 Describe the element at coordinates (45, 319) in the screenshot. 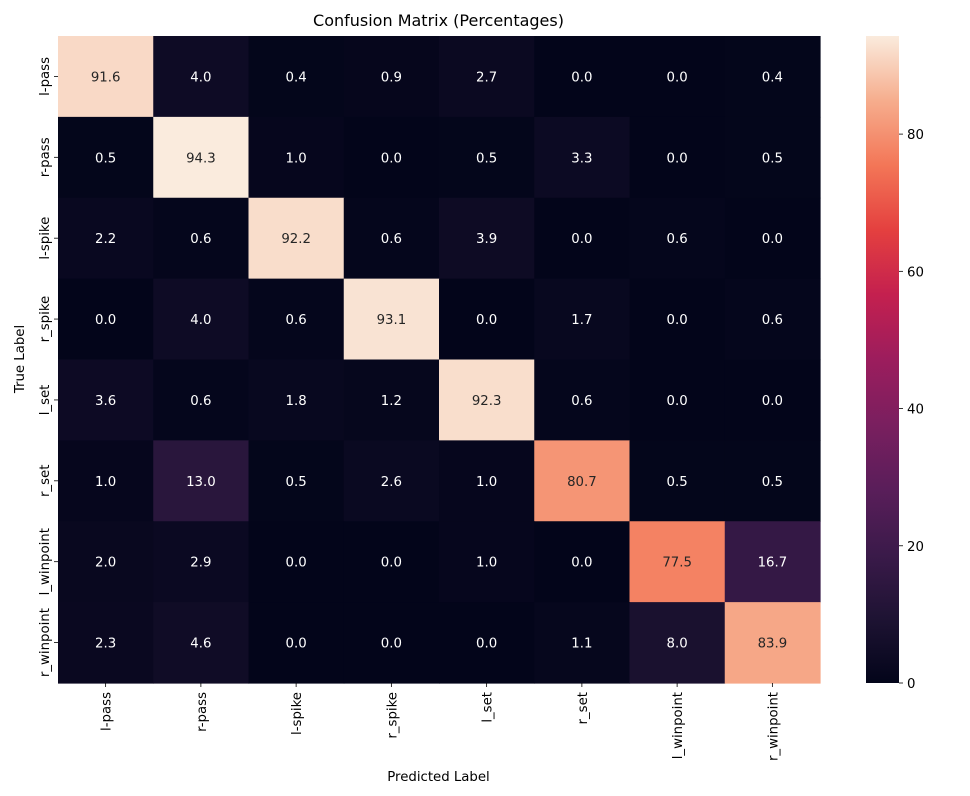

I see `y-tick-label: r_spike` at that location.